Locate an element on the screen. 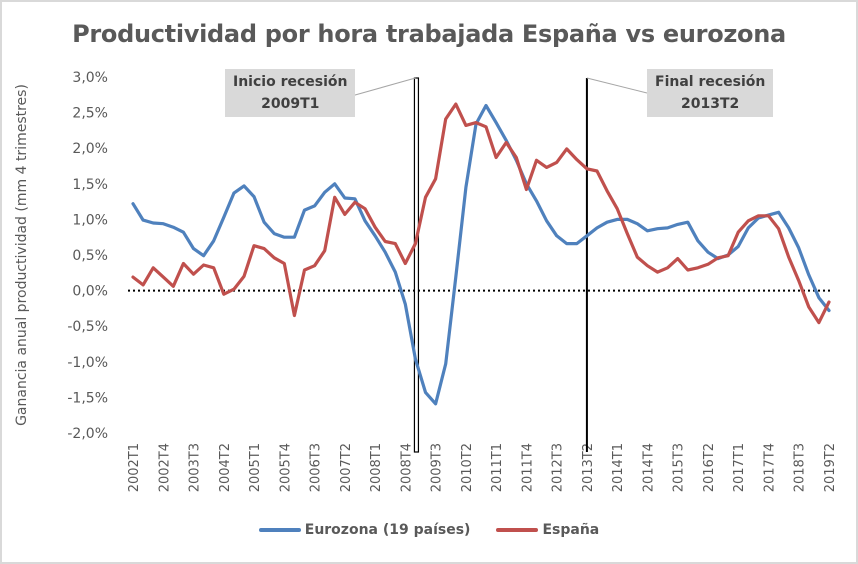 This screenshot has height=564, width=858. x-tick-label: 2018T3 is located at coordinates (800, 467).